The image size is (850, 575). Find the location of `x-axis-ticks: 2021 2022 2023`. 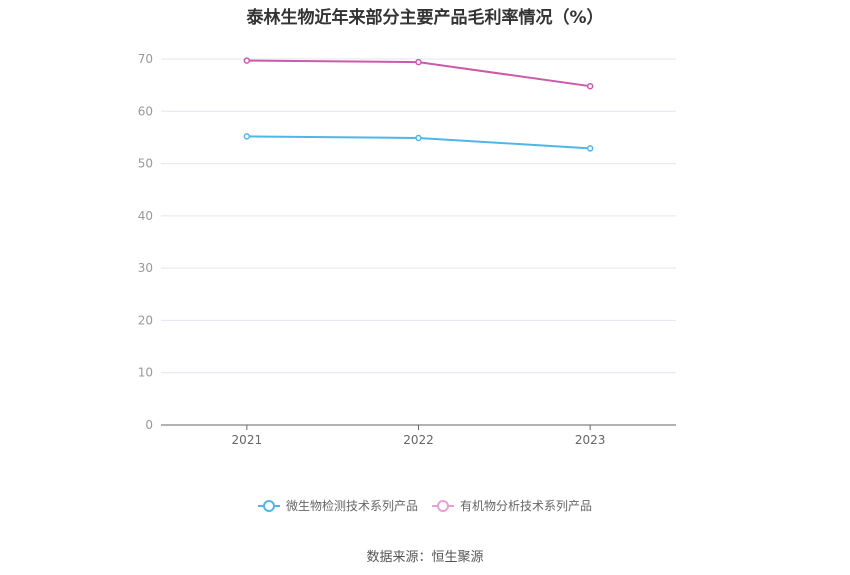

x-axis-ticks: 2021 2022 2023 is located at coordinates (419, 436).